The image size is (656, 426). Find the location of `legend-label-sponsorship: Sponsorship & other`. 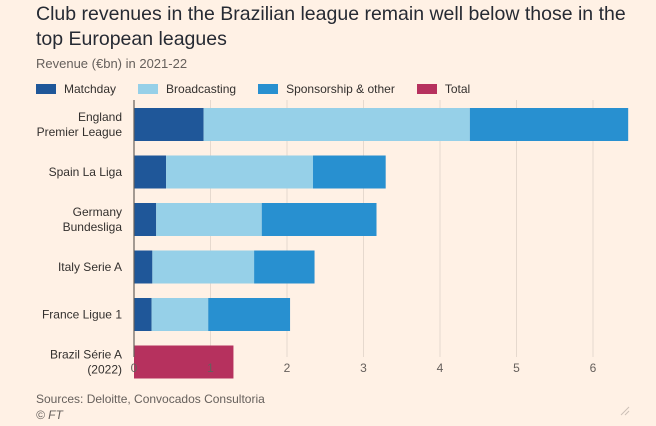

legend-label-sponsorship: Sponsorship & other is located at coordinates (340, 89).